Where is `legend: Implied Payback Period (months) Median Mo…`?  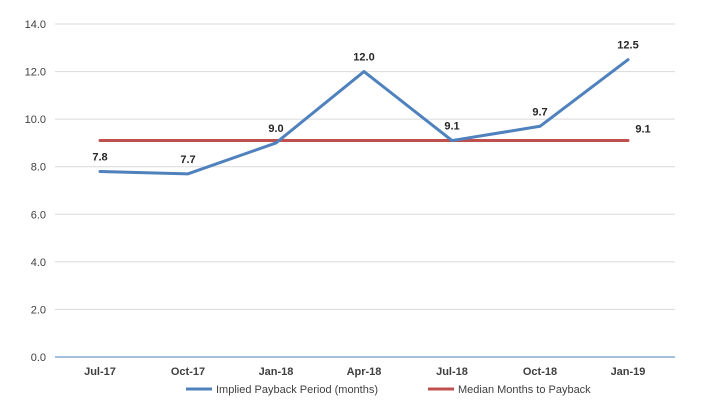 legend: Implied Payback Period (months) Median Mo… is located at coordinates (388, 390).